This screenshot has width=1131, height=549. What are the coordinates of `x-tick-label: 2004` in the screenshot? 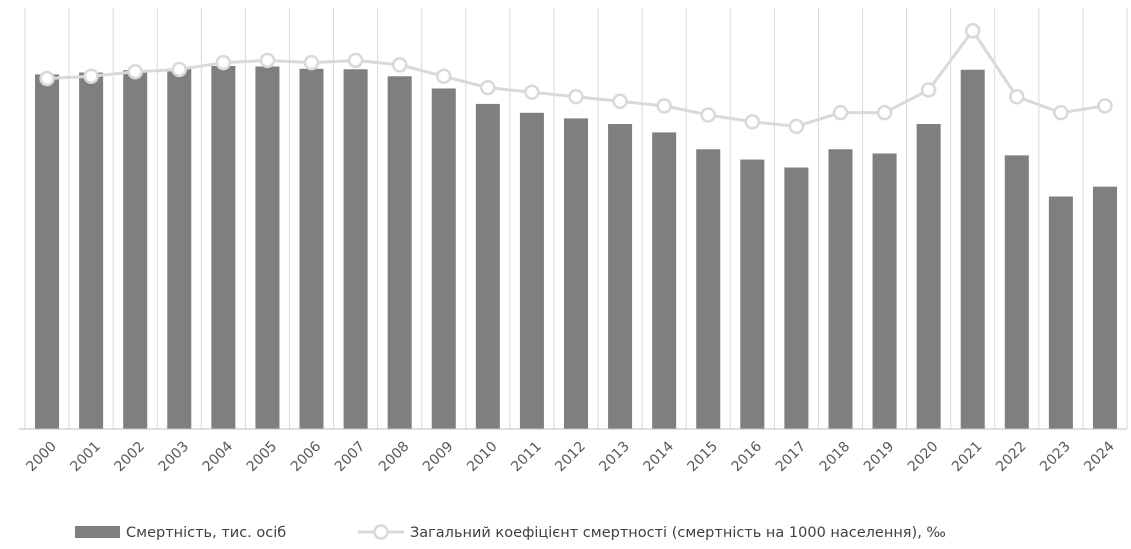 It's located at (218, 456).